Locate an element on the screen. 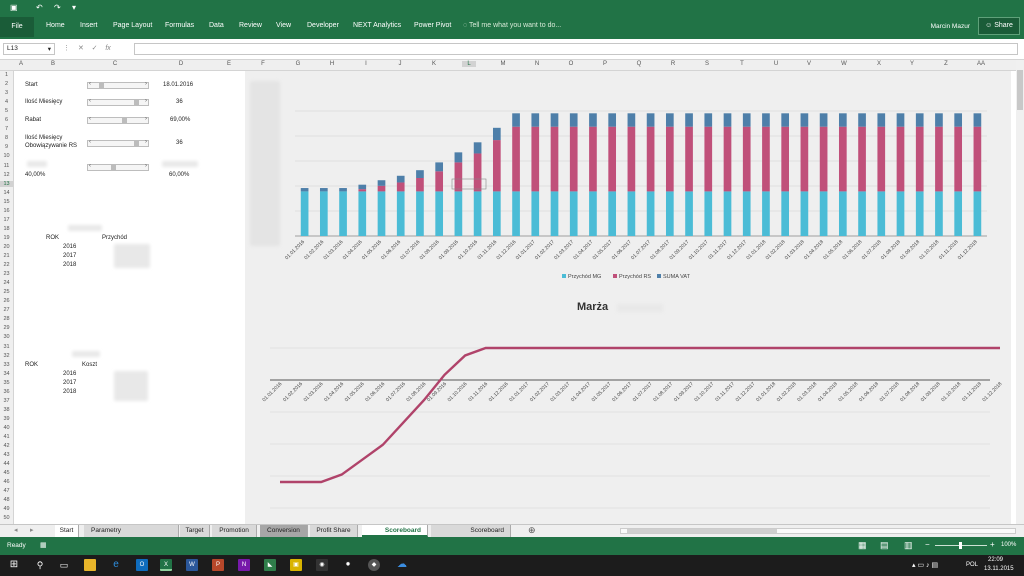  sheet-tab-conversion: Conversion is located at coordinates (284, 531).